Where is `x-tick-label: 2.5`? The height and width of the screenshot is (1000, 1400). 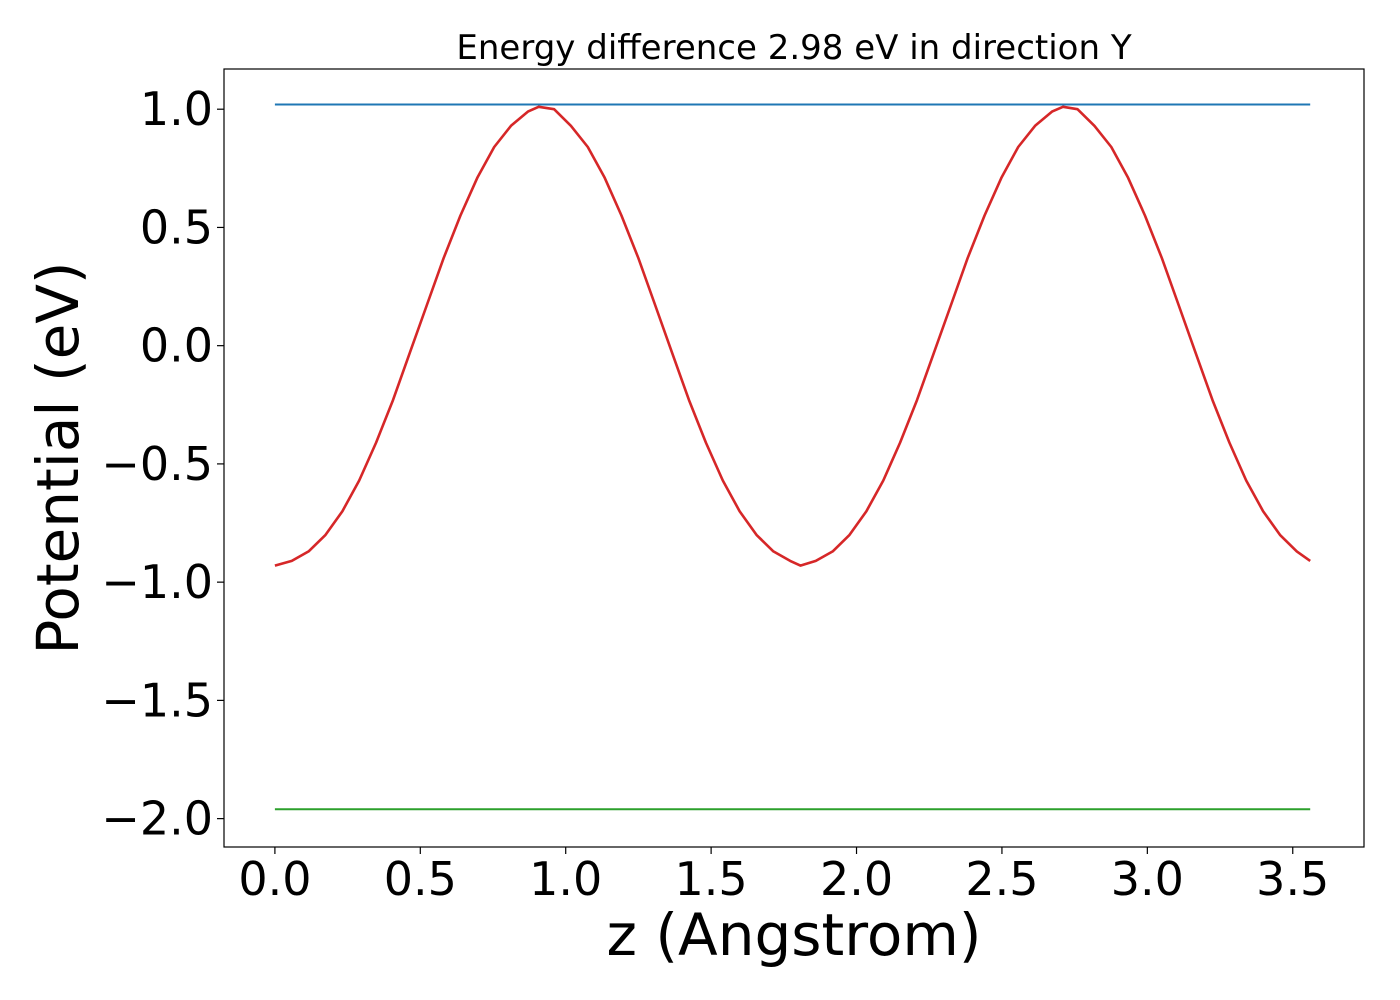 x-tick-label: 2.5 is located at coordinates (1001, 879).